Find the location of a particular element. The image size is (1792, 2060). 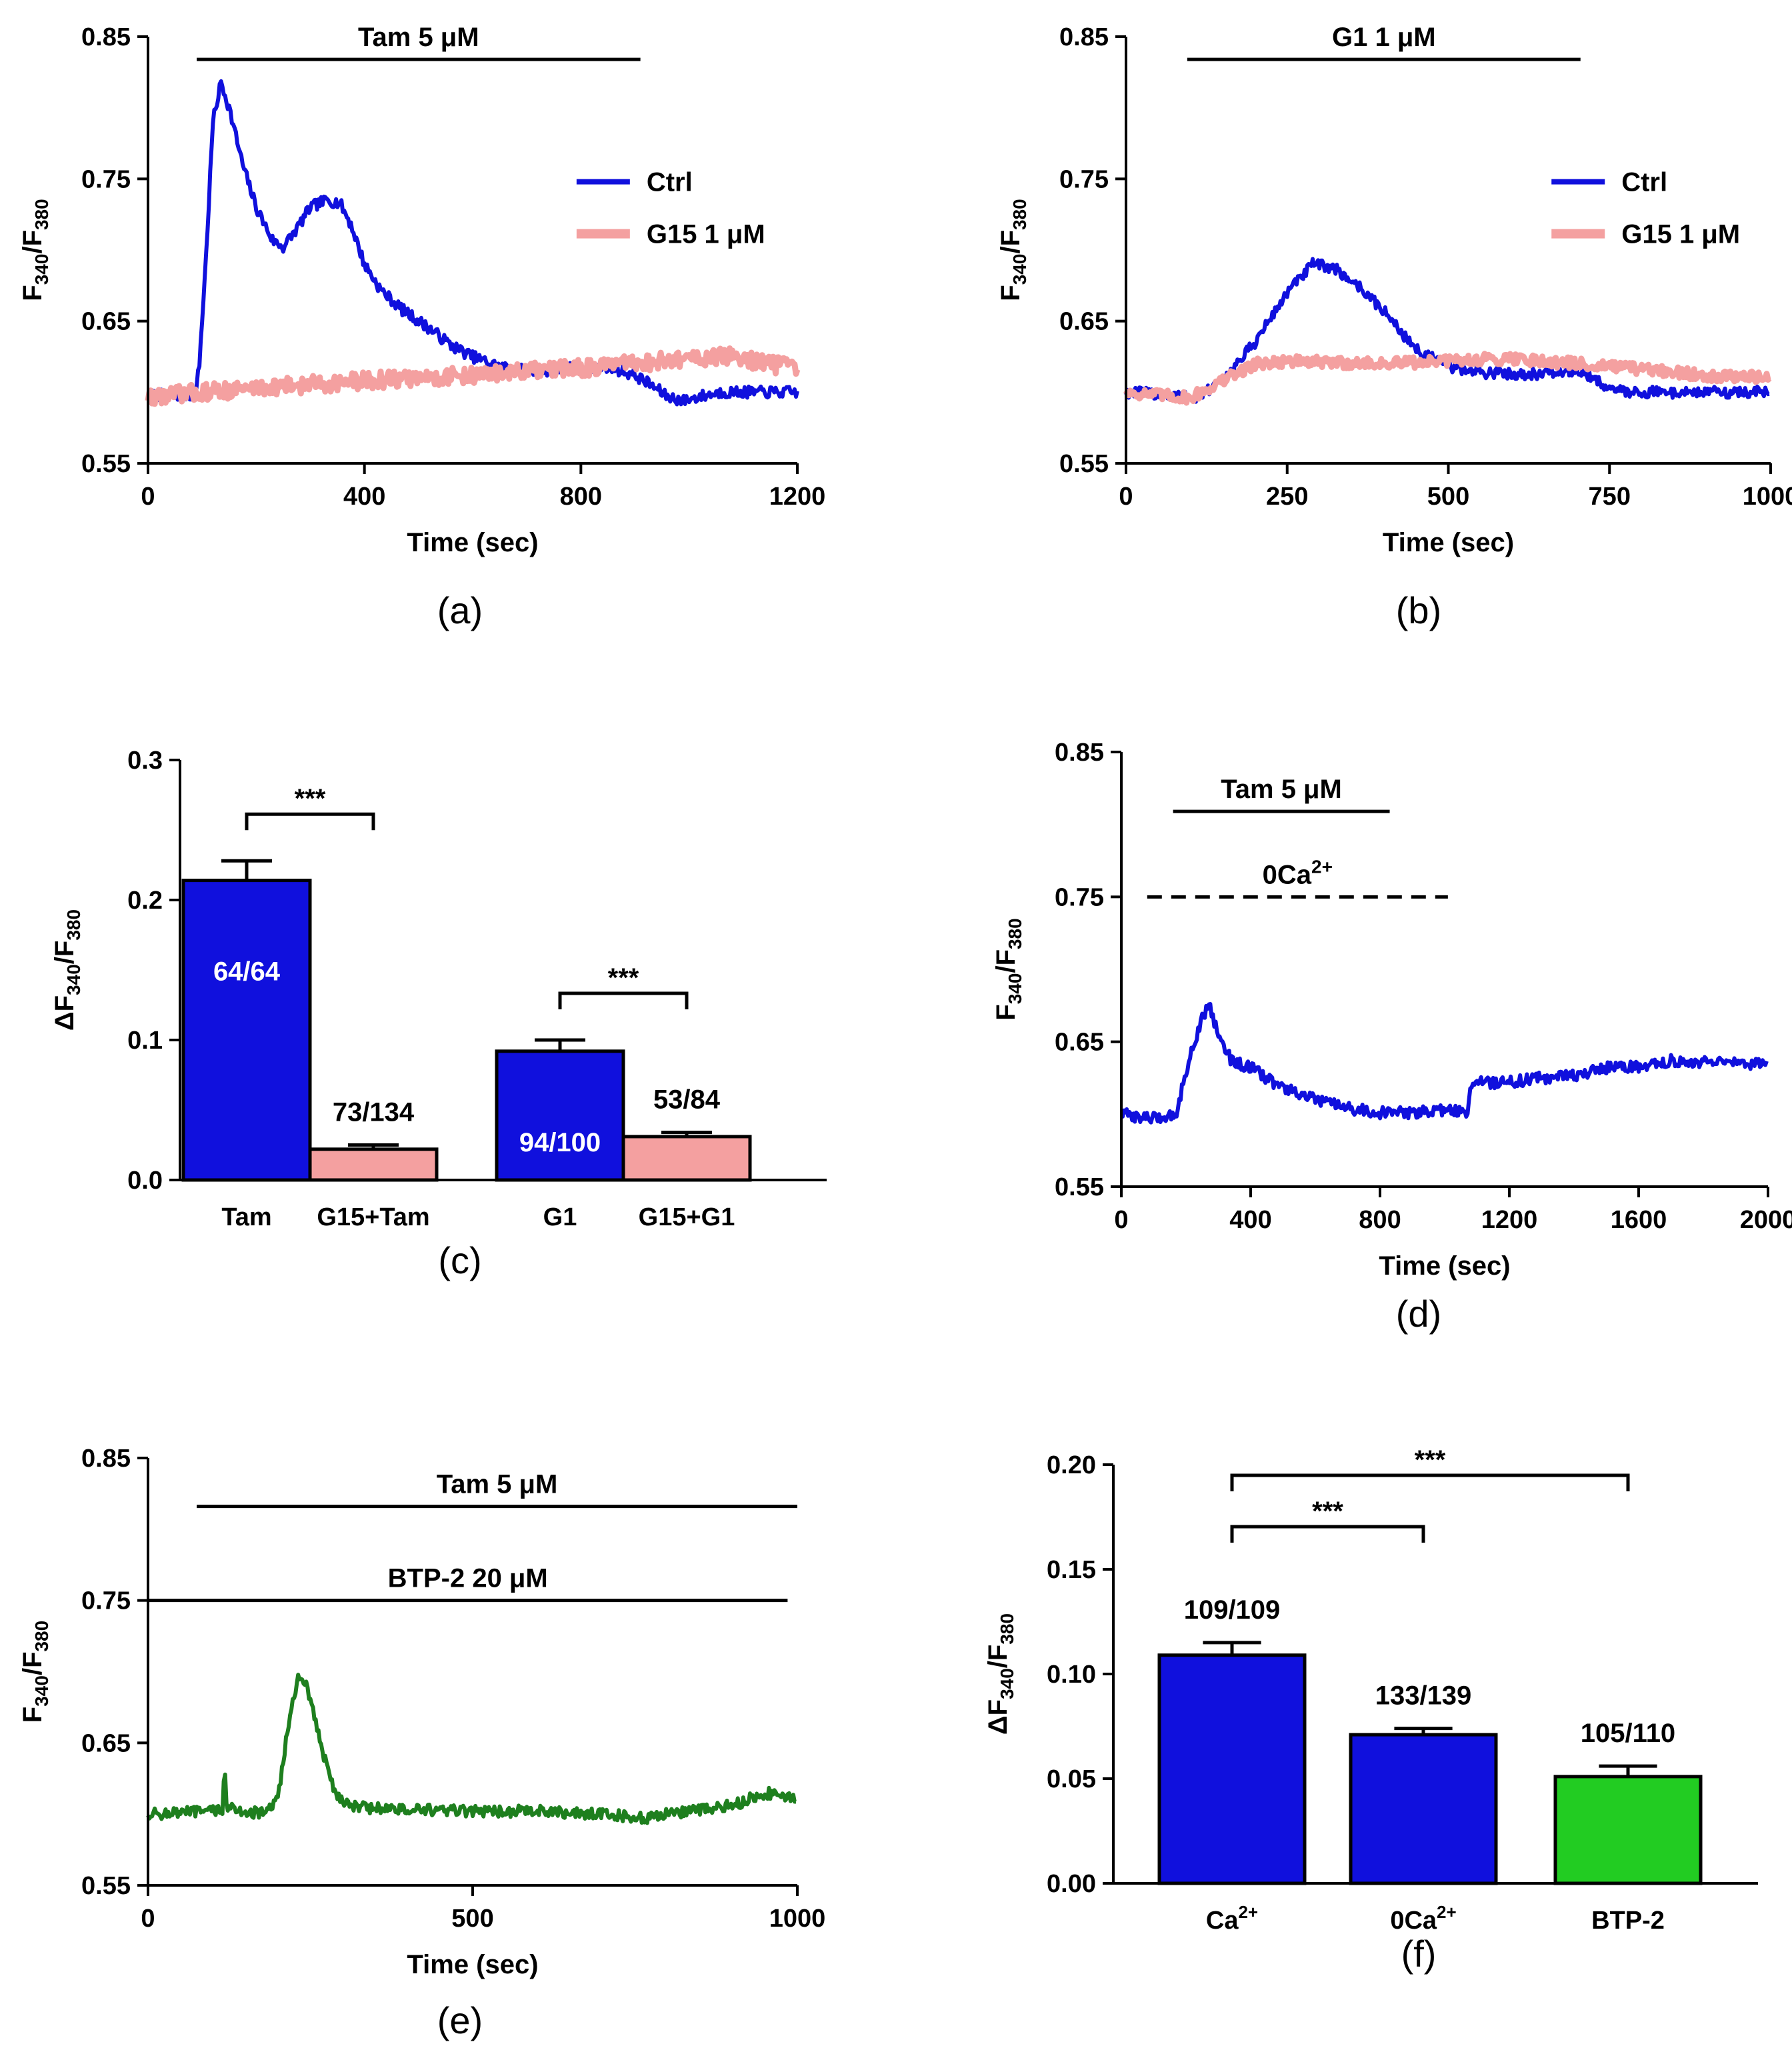

series-line-secondary is located at coordinates (473, 376).